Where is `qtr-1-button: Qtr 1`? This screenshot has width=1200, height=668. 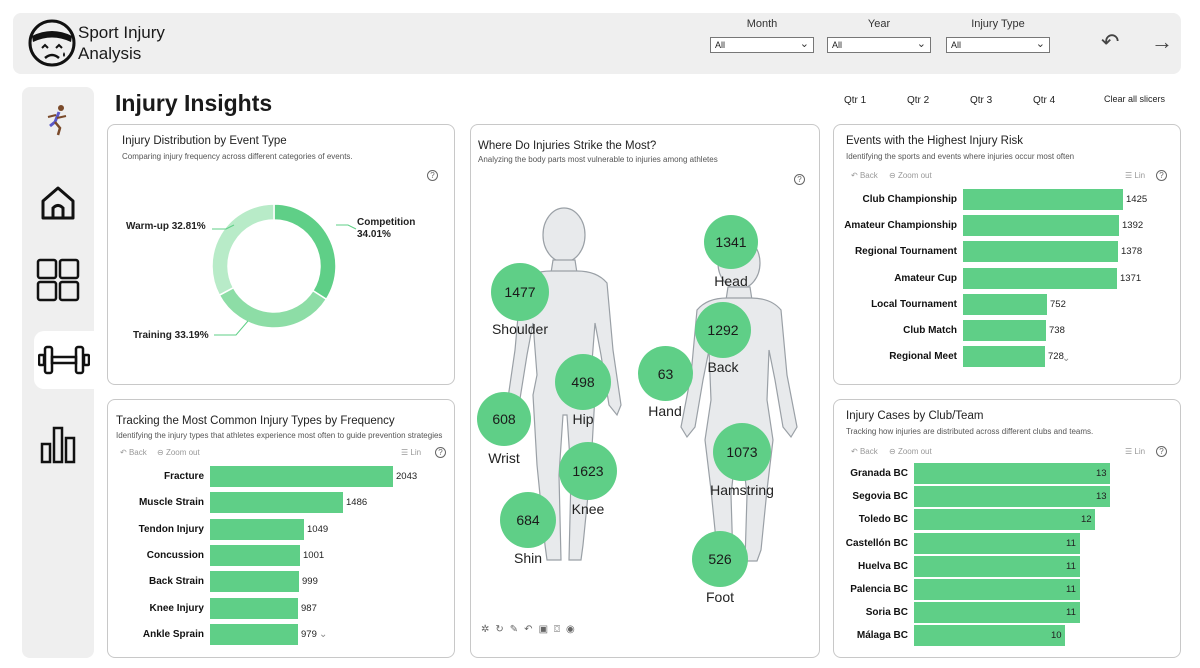 qtr-1-button: Qtr 1 is located at coordinates (855, 100).